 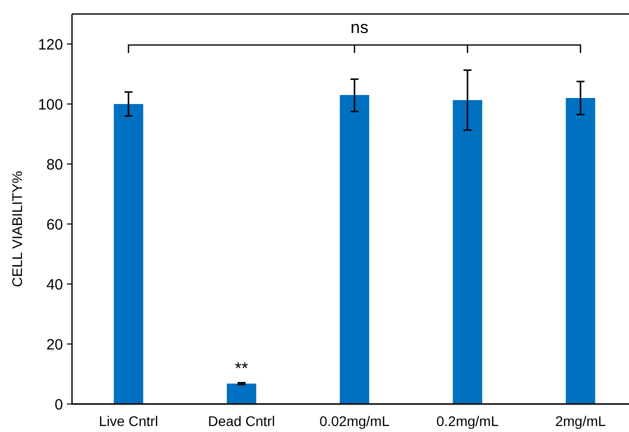 What do you see at coordinates (359, 27) in the screenshot?
I see `annotation: ns` at bounding box center [359, 27].